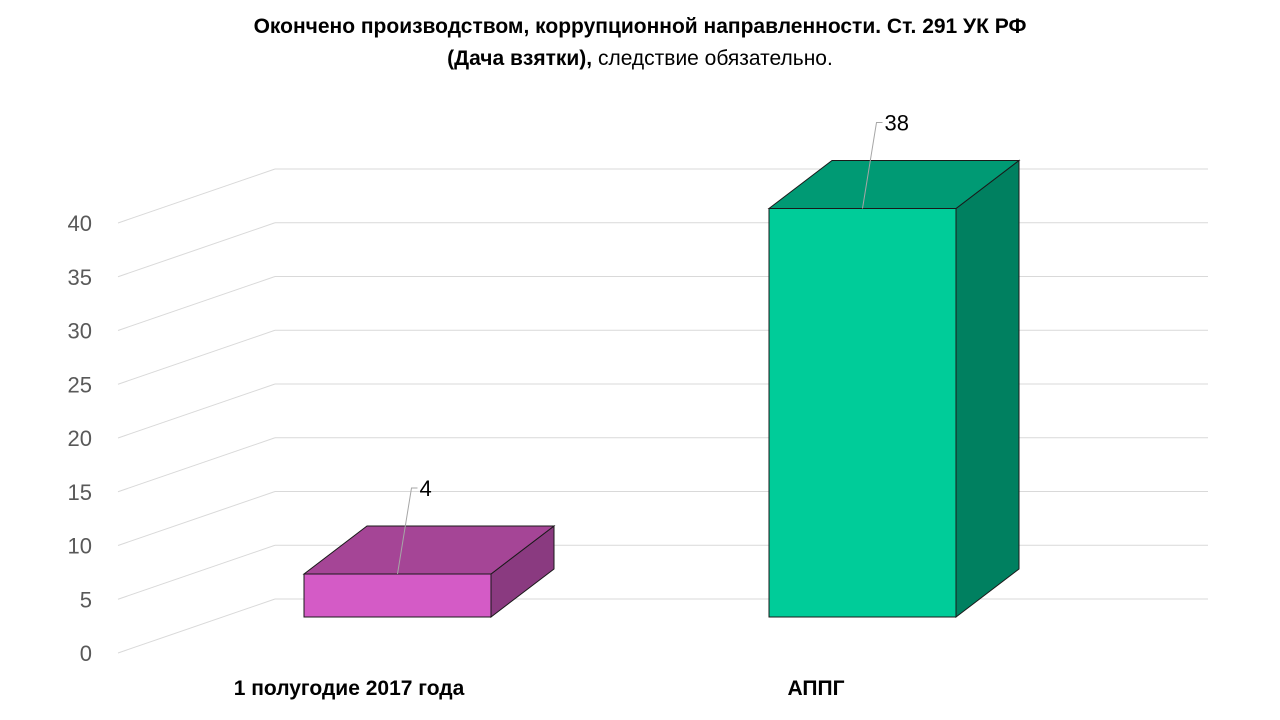 The width and height of the screenshot is (1280, 720). What do you see at coordinates (349, 688) in the screenshot?
I see `x-category-label: 1 полугодие 2017 года` at bounding box center [349, 688].